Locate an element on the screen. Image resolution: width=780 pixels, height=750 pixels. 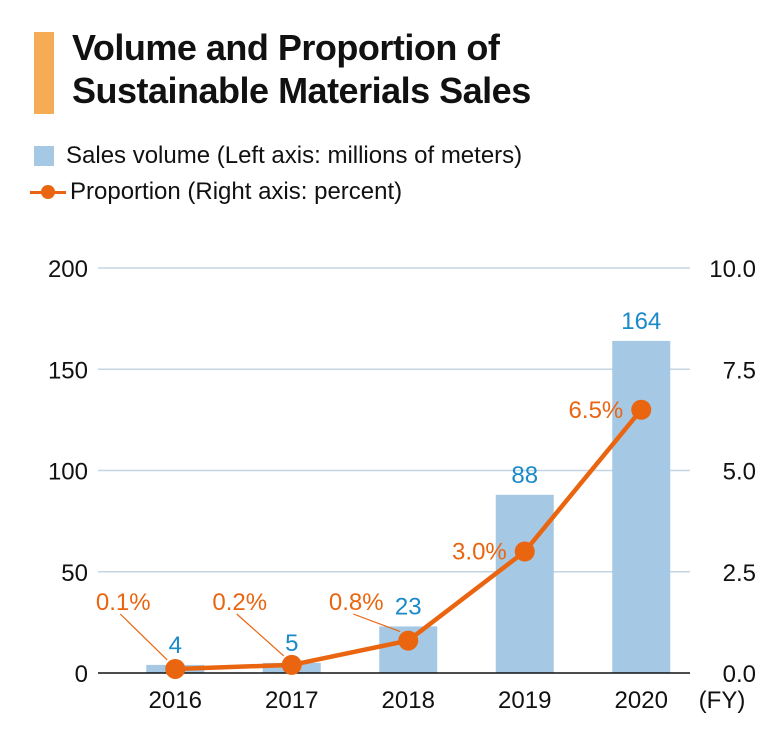
legend-item-proportion: Proportion (Right axis: percent) is located at coordinates (216, 192).